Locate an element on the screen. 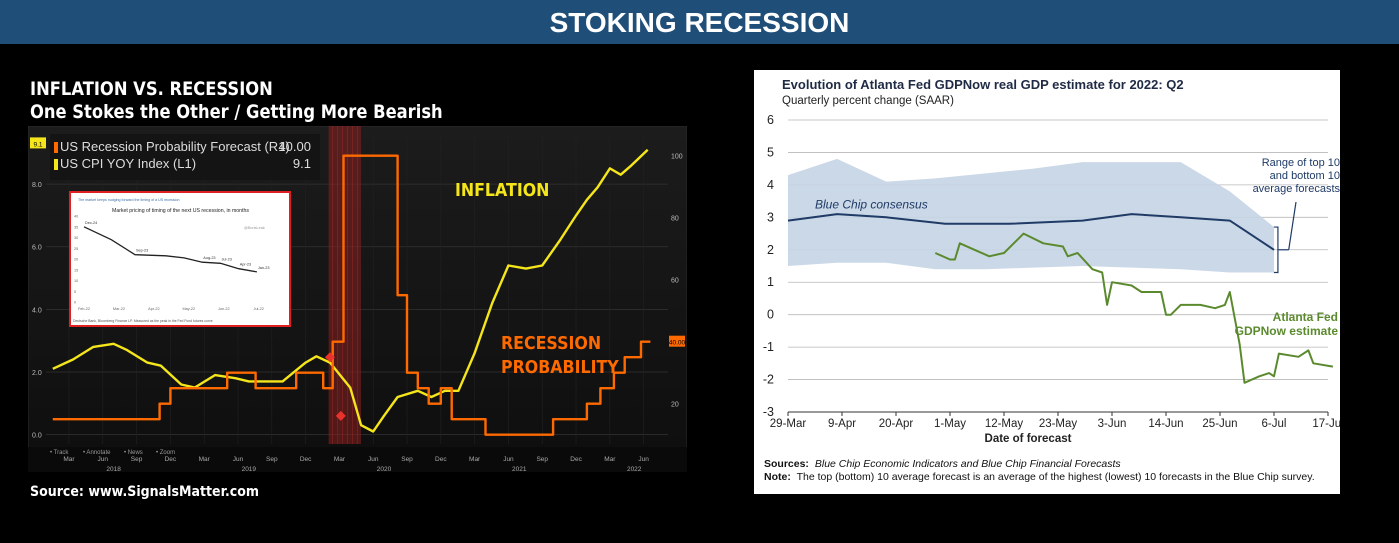 This screenshot has width=1399, height=543. left-legend-box is located at coordinates (185, 157).